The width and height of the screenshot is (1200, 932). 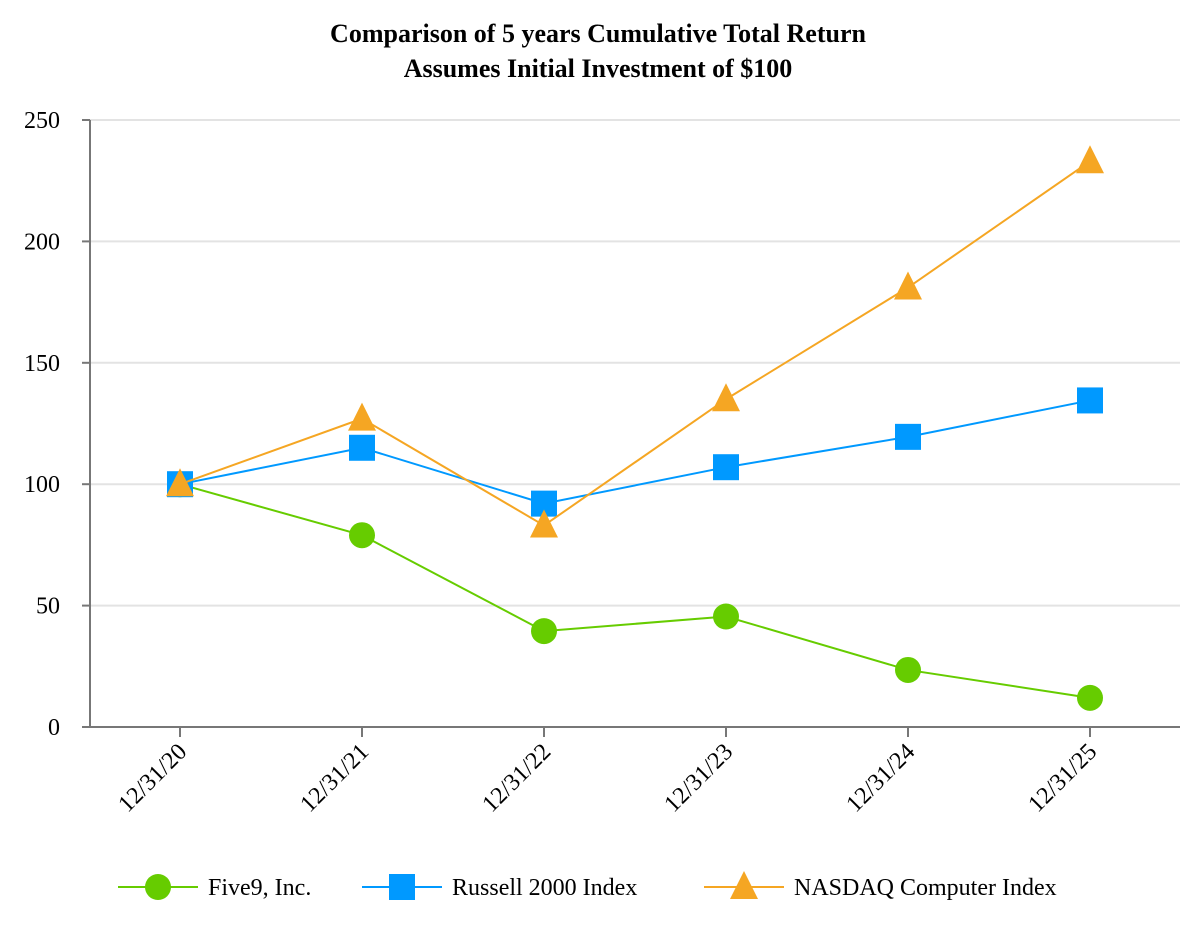 I want to click on series-line, so click(x=635, y=452).